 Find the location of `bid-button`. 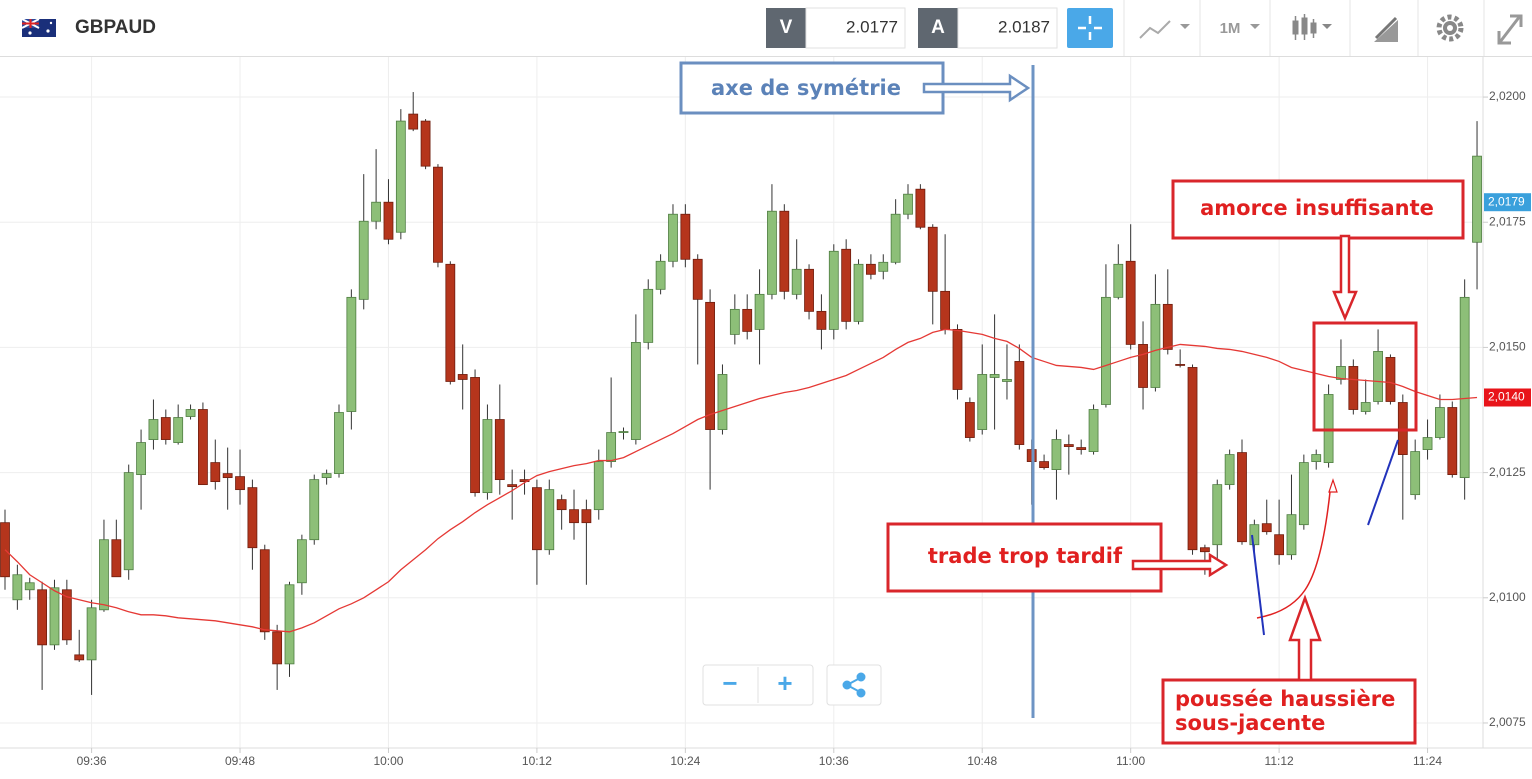

bid-button is located at coordinates (786, 28).